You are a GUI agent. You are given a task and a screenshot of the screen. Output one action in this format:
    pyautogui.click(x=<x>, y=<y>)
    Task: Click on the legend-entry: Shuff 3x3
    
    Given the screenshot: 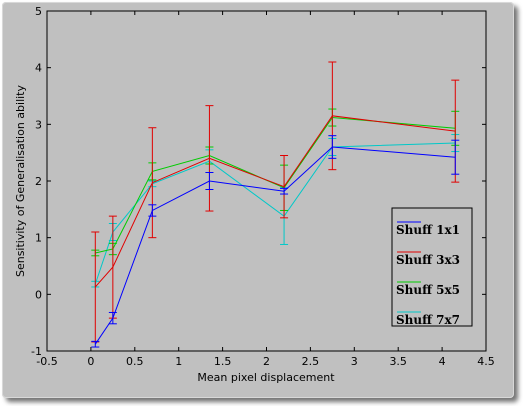 What is the action you would take?
    pyautogui.click(x=428, y=260)
    